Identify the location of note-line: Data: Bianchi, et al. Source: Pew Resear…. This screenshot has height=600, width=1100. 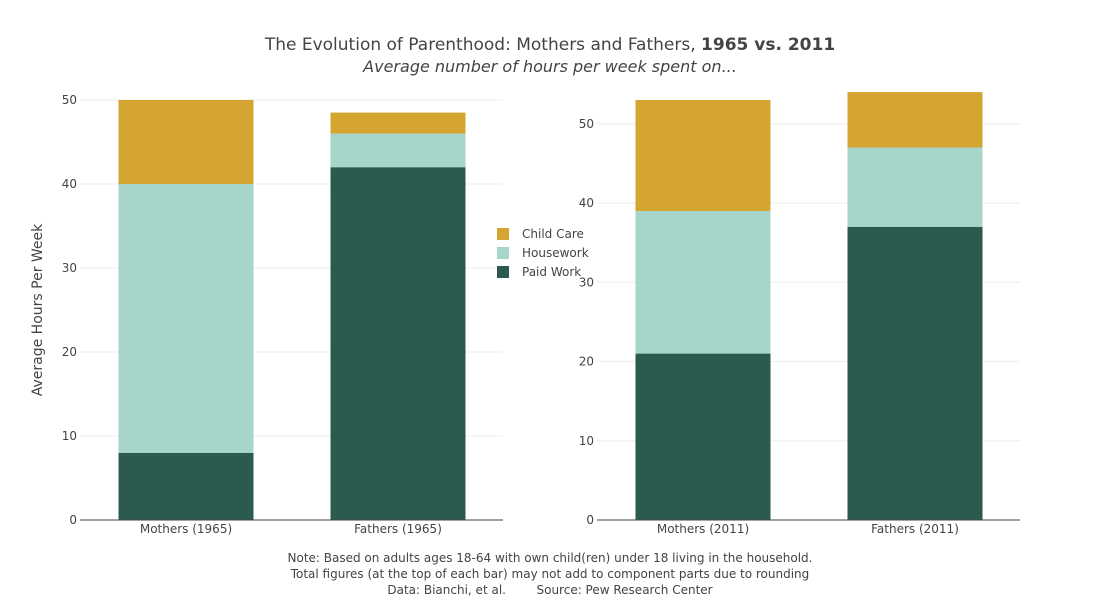
(549, 590).